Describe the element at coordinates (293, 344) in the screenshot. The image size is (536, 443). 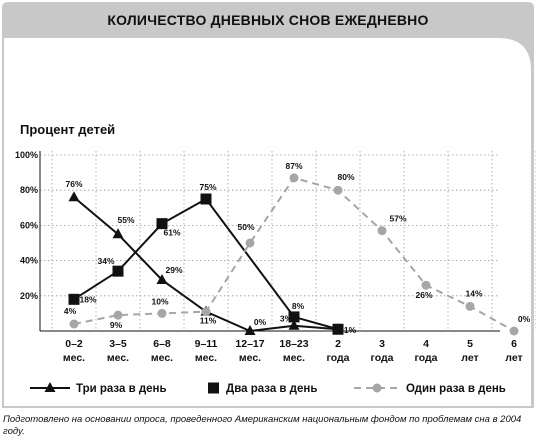
I see `x-tick-label: 18–23` at that location.